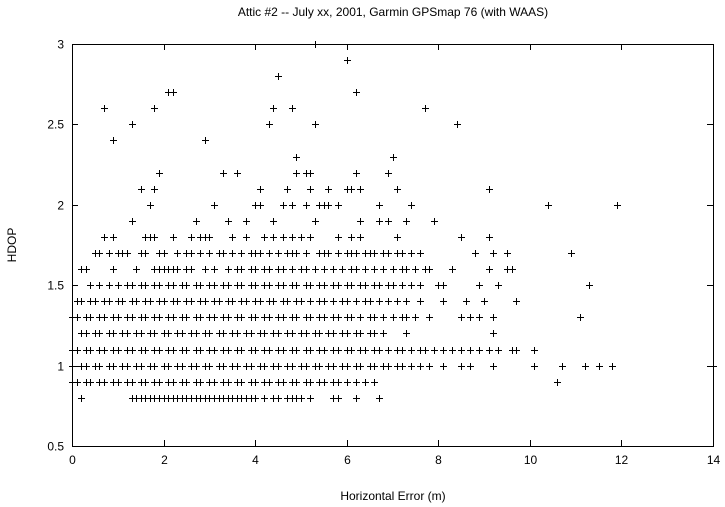 The height and width of the screenshot is (507, 725). What do you see at coordinates (622, 460) in the screenshot?
I see `x-tick-label: 12` at bounding box center [622, 460].